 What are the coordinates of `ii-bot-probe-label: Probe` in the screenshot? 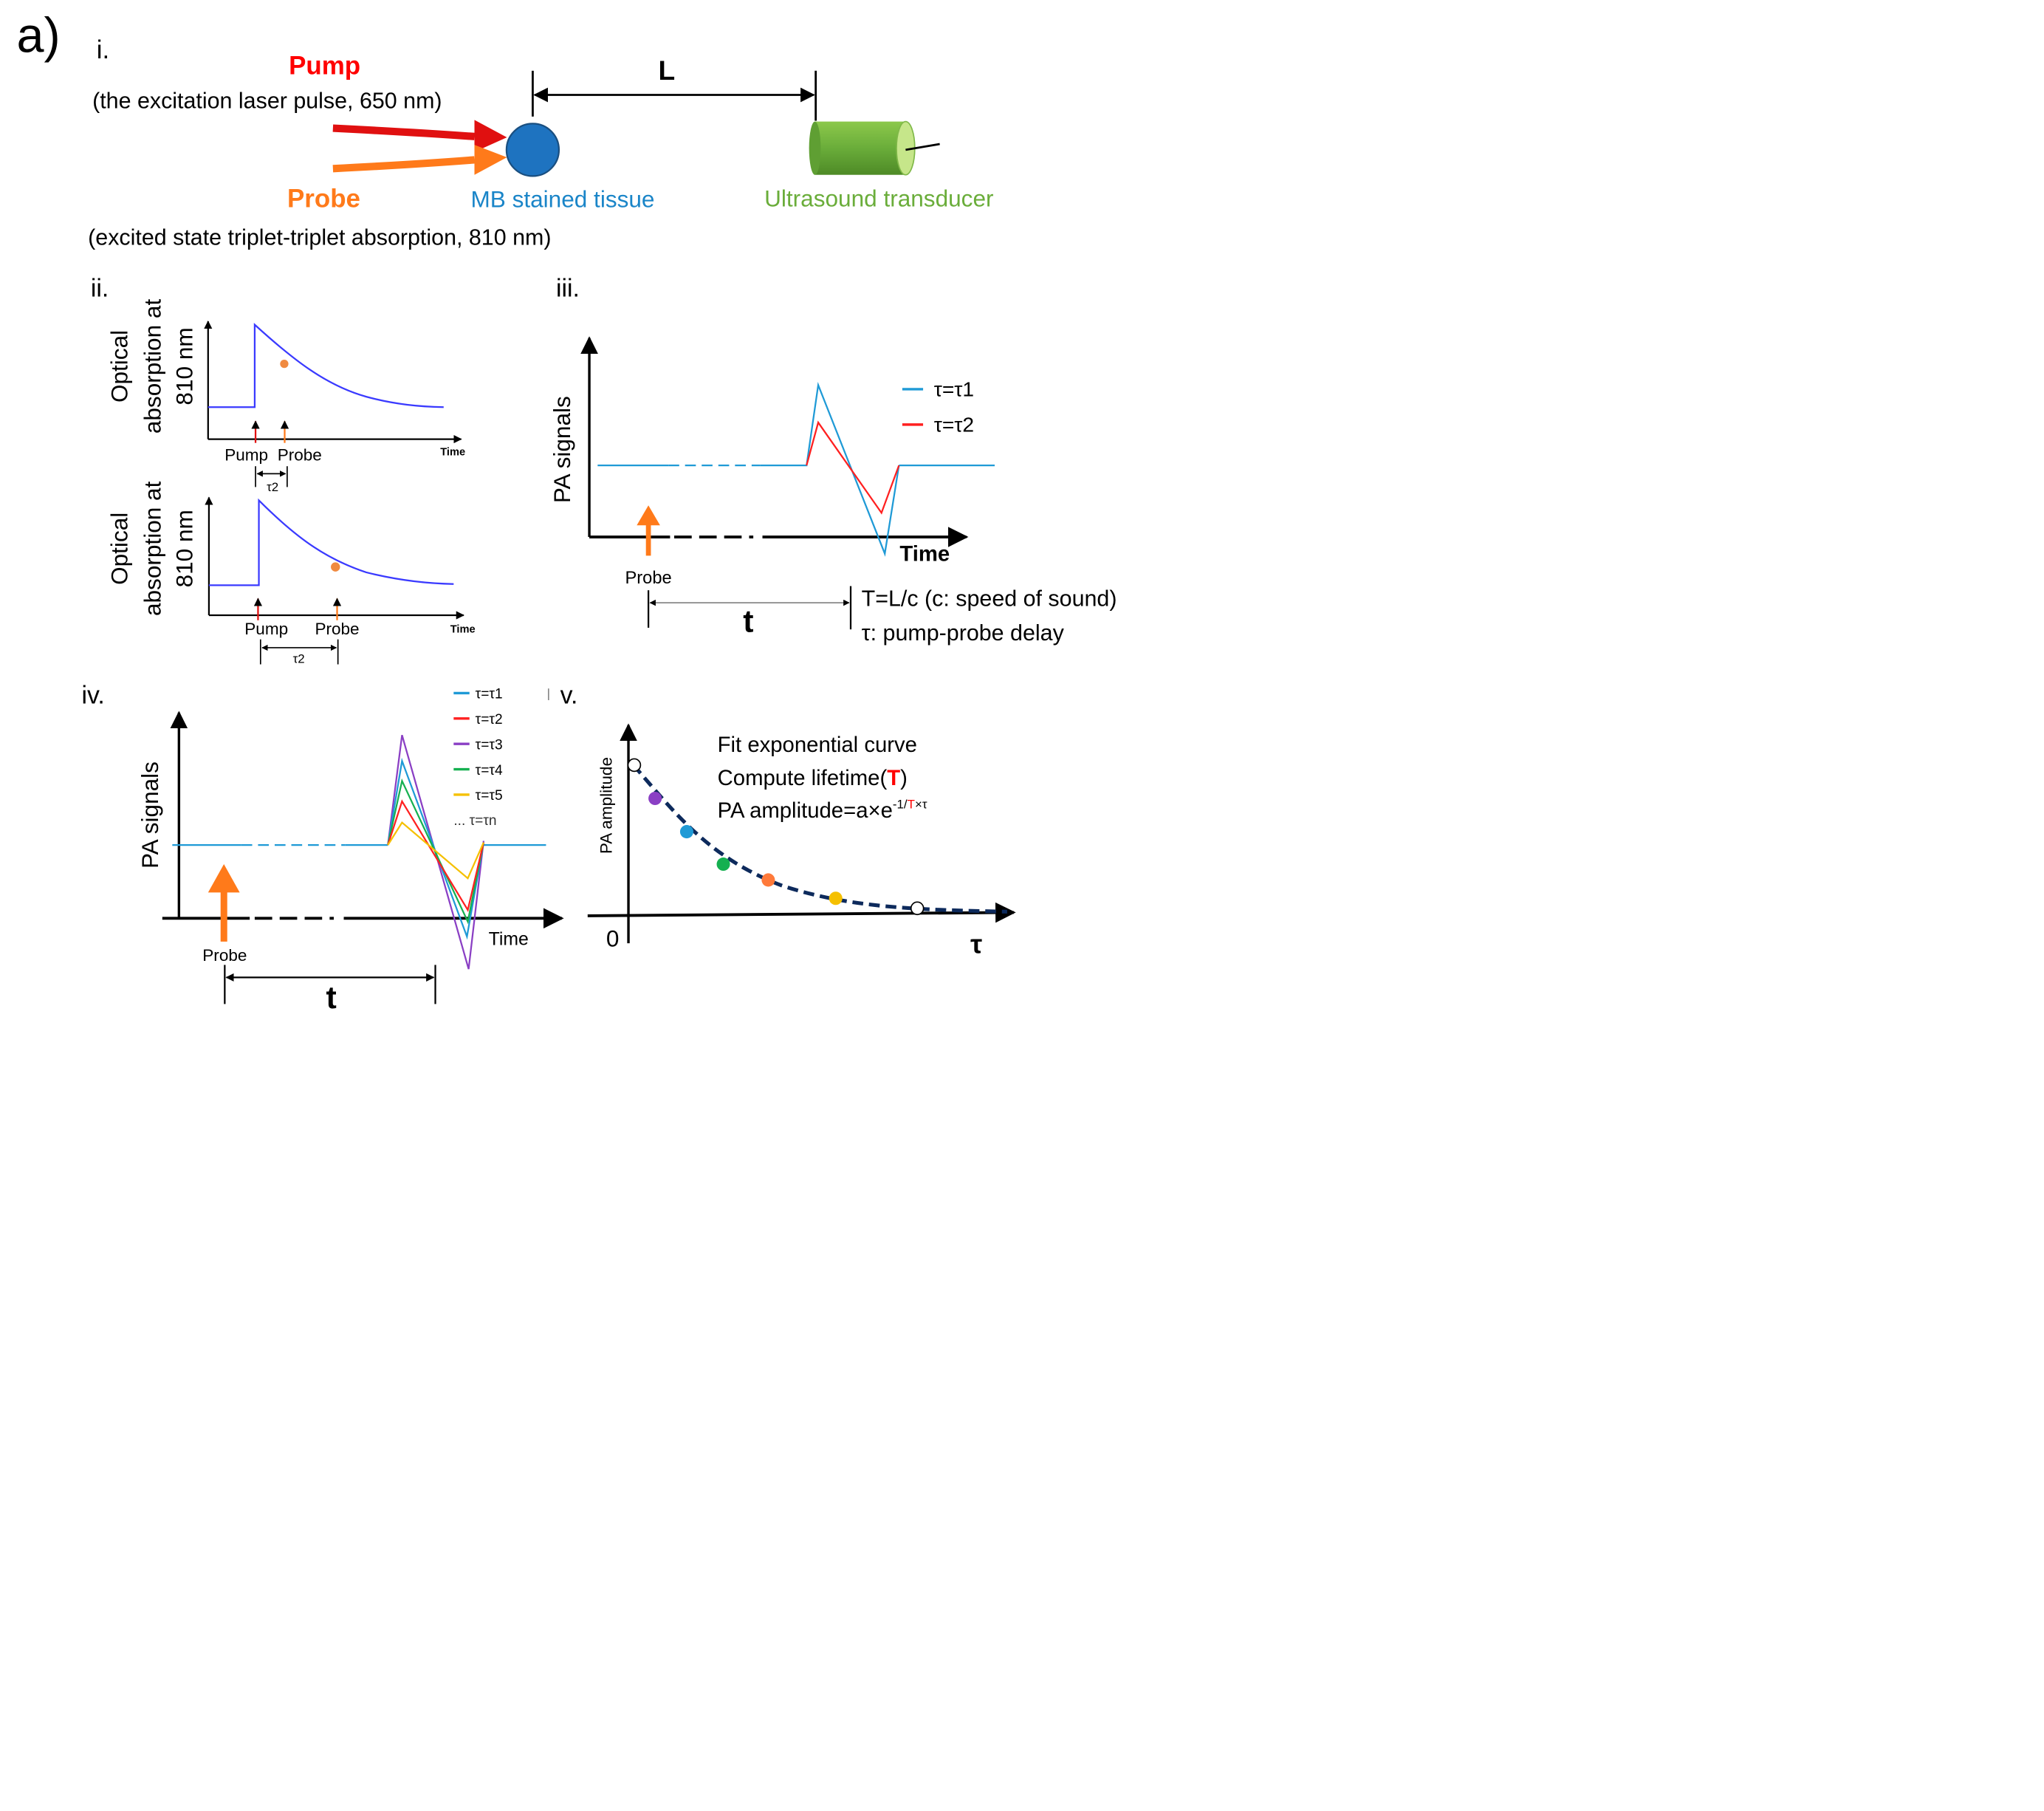 It's located at (337, 629).